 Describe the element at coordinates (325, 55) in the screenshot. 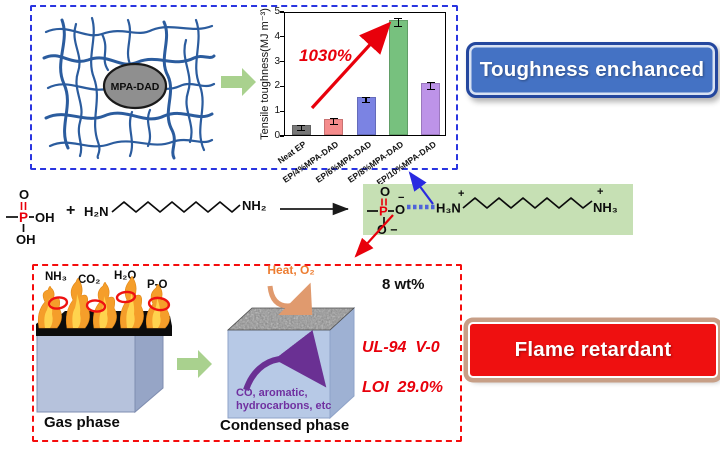

I see `chart-annotation: 1030%` at that location.